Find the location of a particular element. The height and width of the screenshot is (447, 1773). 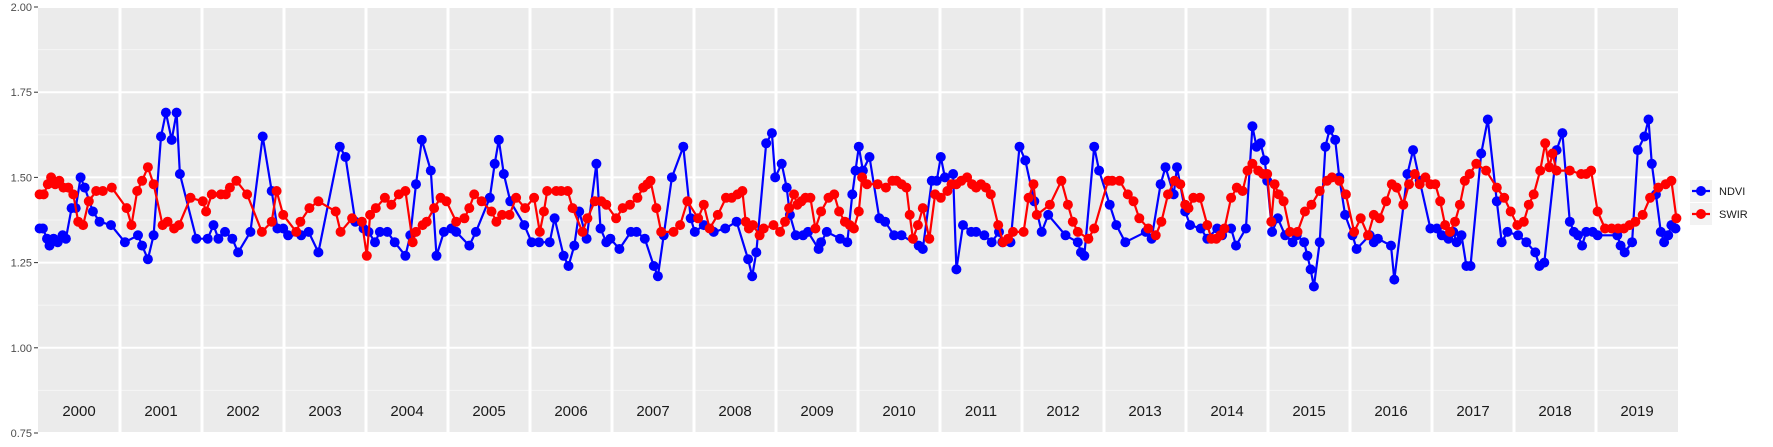

year-label: 2019 is located at coordinates (1636, 411).